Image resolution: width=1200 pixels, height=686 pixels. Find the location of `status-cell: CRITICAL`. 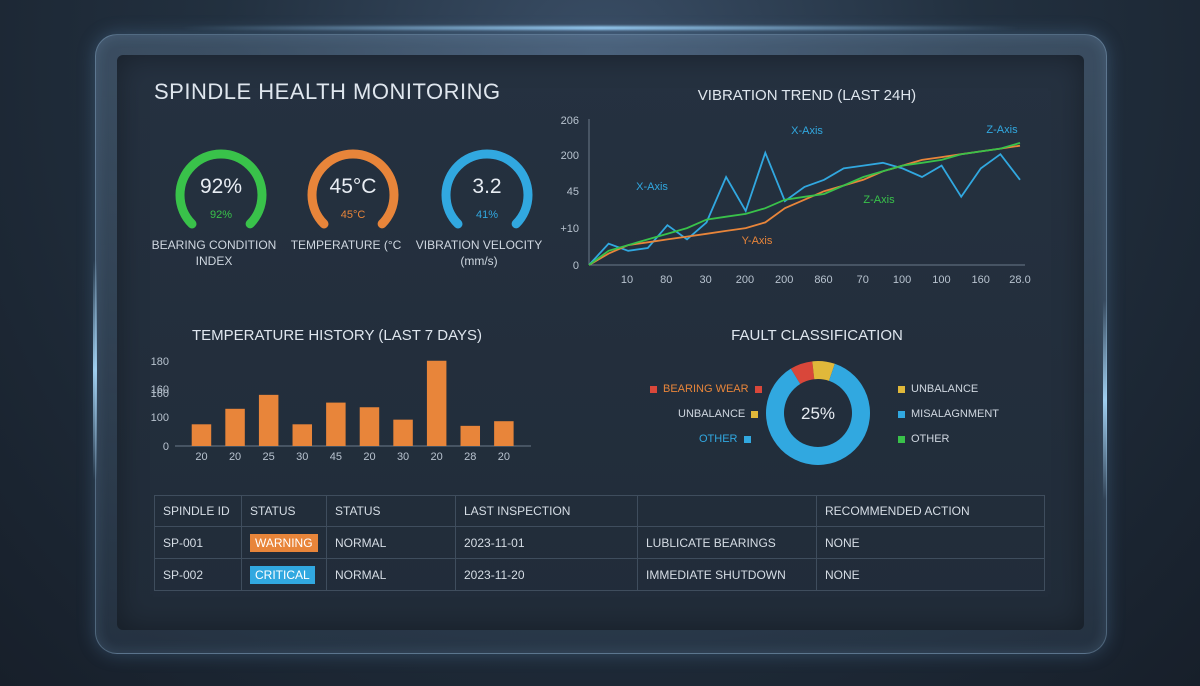

status-cell: CRITICAL is located at coordinates (284, 574).